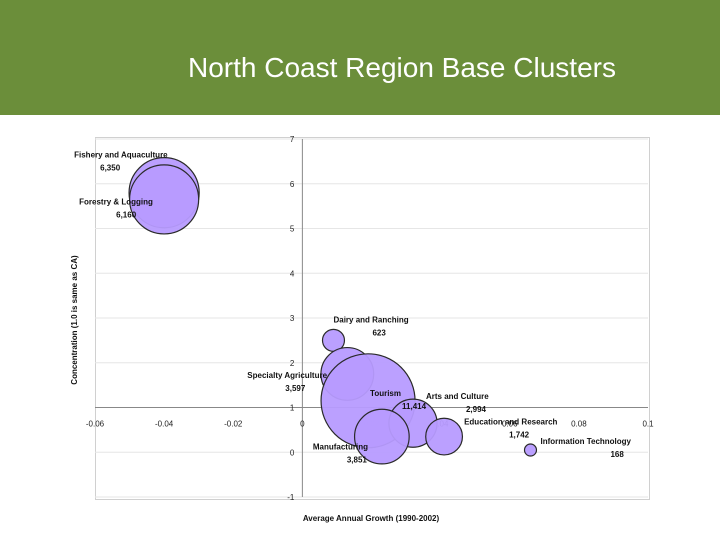  What do you see at coordinates (579, 424) in the screenshot?
I see `x-tick-label: 0.08` at bounding box center [579, 424].